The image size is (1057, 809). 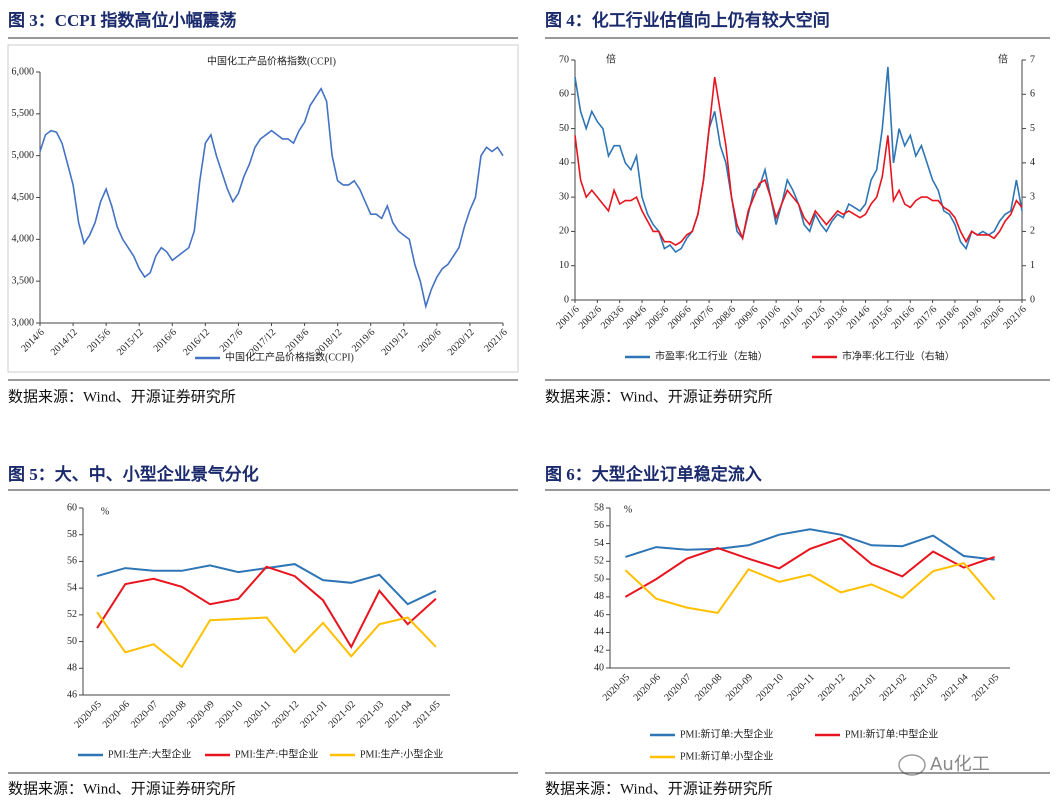 I want to click on chart-title: 中国化工产品价格指数(CCPI), so click(x=271, y=60).